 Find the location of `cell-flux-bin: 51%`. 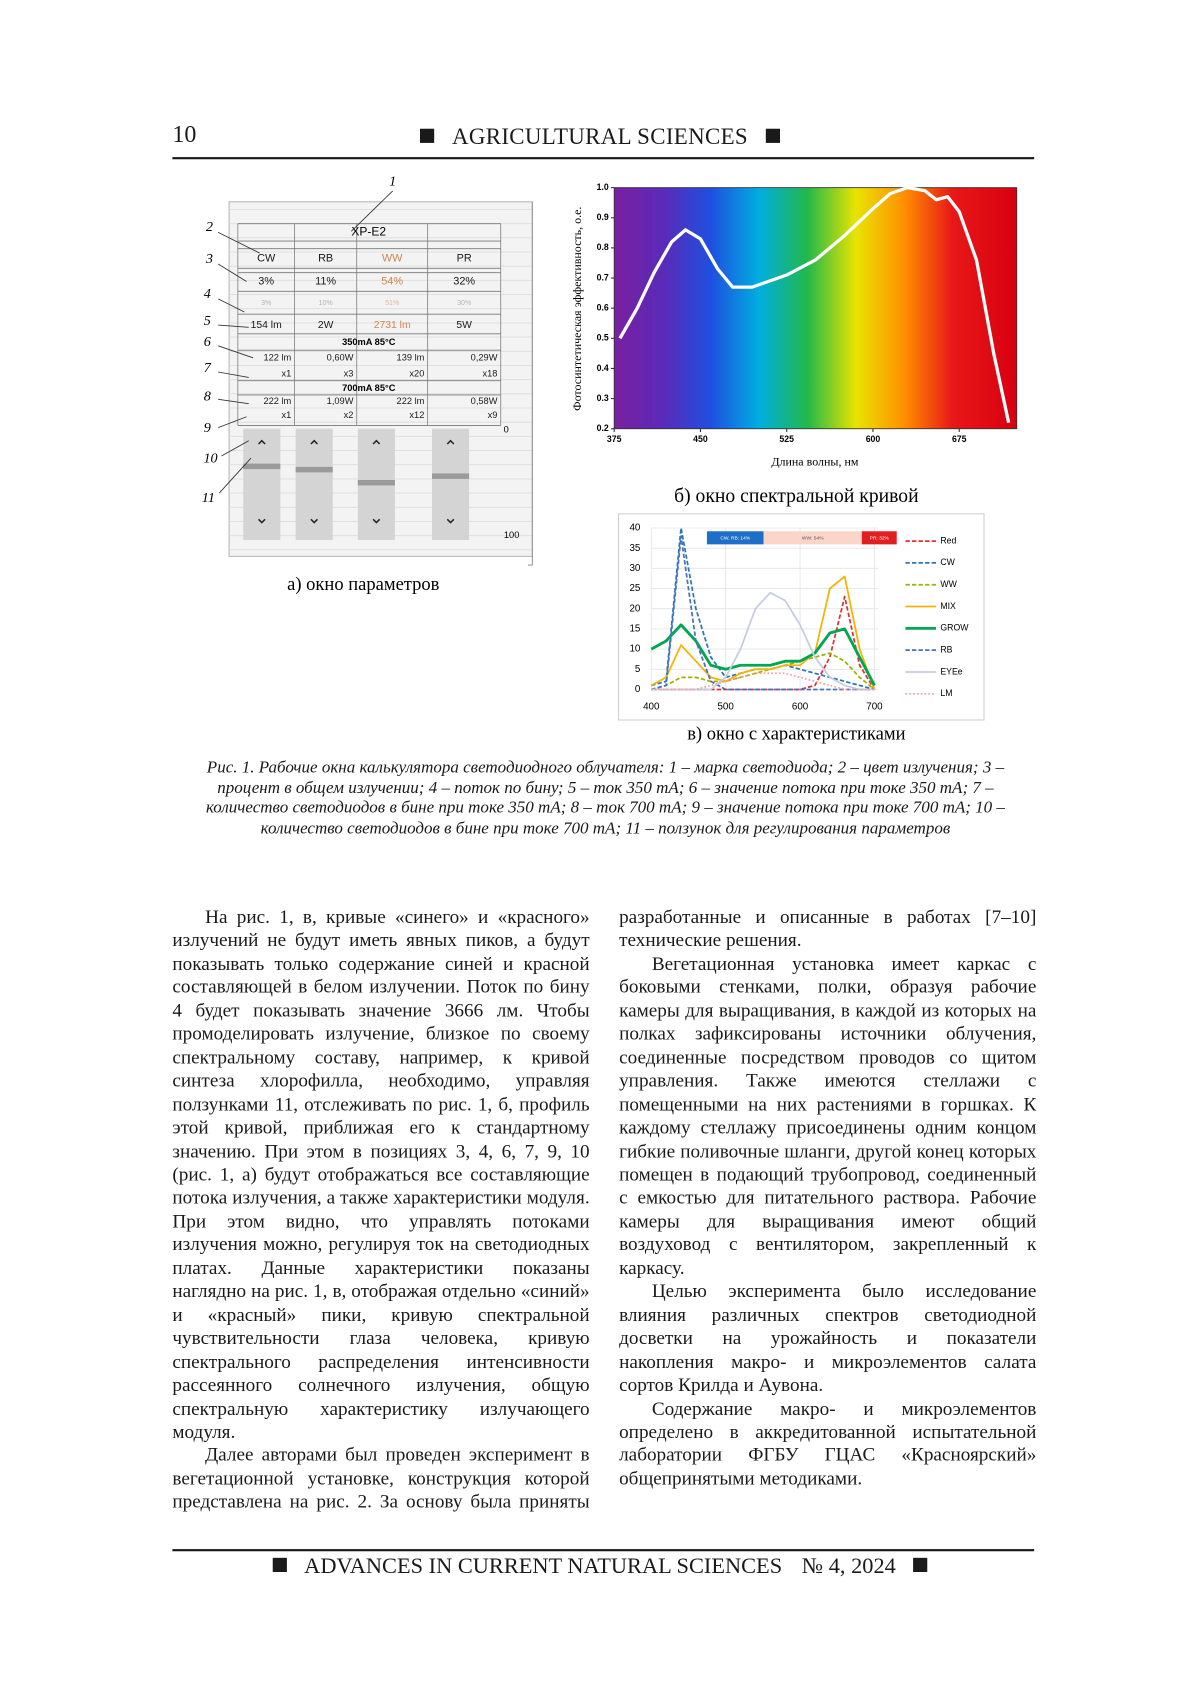

cell-flux-bin: 51% is located at coordinates (392, 303).